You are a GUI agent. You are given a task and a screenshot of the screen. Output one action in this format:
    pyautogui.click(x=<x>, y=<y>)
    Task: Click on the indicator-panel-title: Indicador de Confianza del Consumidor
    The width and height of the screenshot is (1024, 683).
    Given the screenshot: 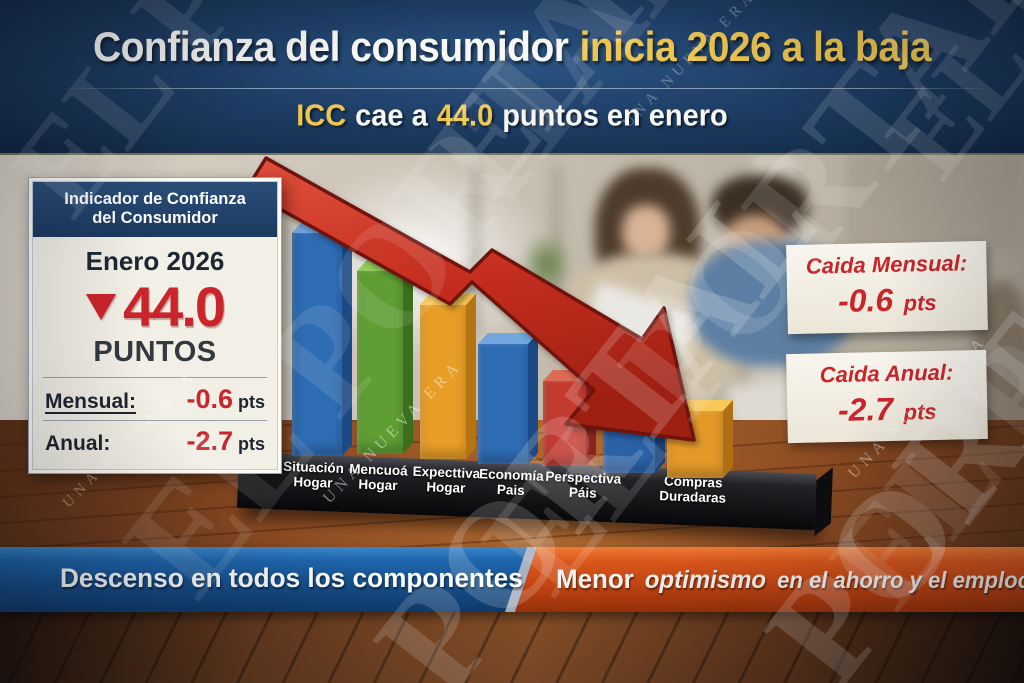 What is the action you would take?
    pyautogui.click(x=155, y=209)
    